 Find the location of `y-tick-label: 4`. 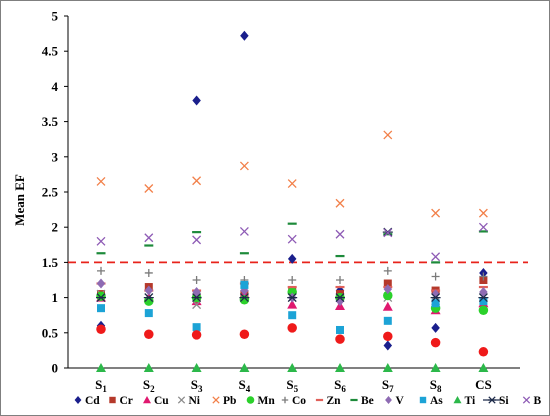

y-tick-label: 4 is located at coordinates (55, 86).